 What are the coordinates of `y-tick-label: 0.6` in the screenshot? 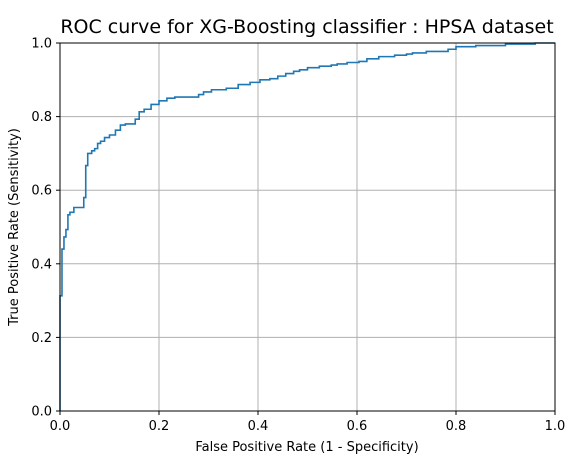 It's located at (41, 191).